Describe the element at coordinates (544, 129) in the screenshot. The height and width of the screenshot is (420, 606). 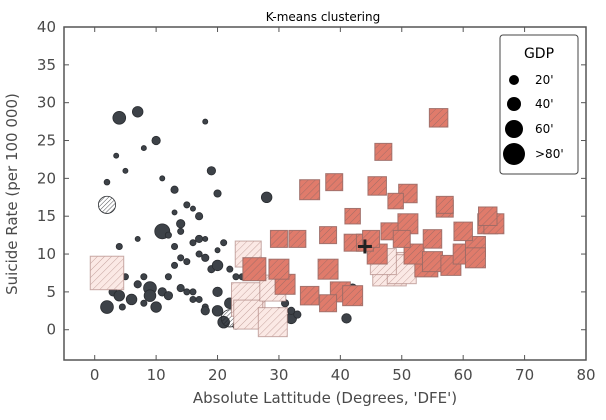
I see `legend-entry-label: 60'` at that location.